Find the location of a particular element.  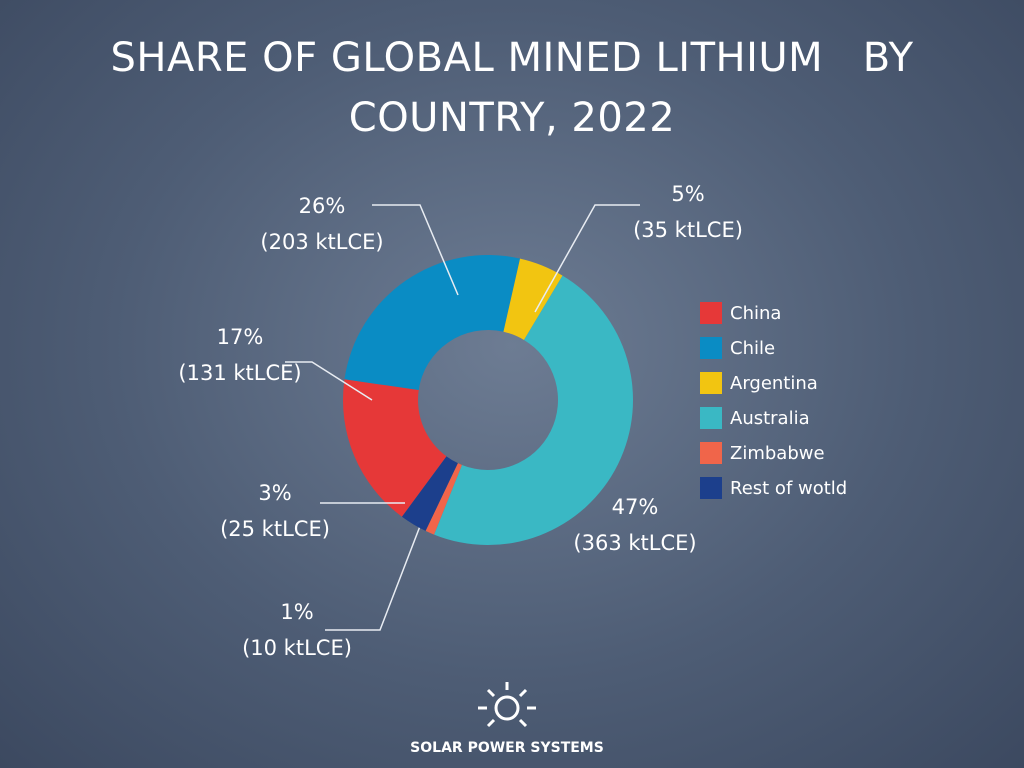

detail-label: (35 ktLCE) is located at coordinates (688, 230).